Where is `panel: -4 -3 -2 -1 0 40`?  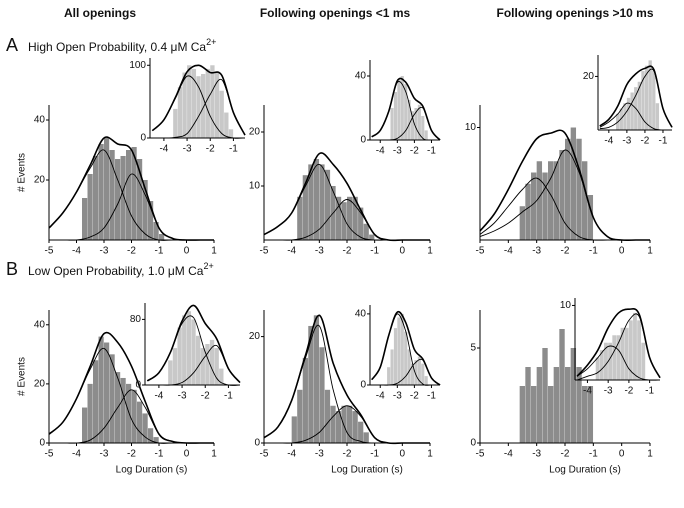 panel: -4 -3 -2 -1 0 40 is located at coordinates (398, 353).